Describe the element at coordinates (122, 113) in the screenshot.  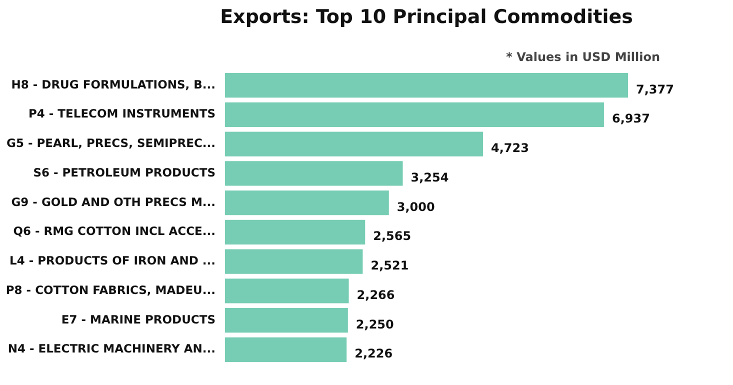
I see `y-tick-label: P4 - TELECOM INSTRUMENTS` at that location.